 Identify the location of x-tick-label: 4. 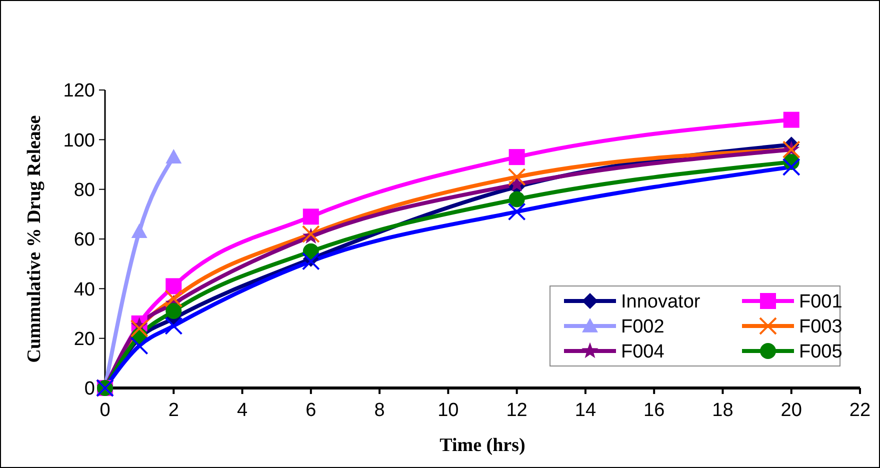
(242, 410).